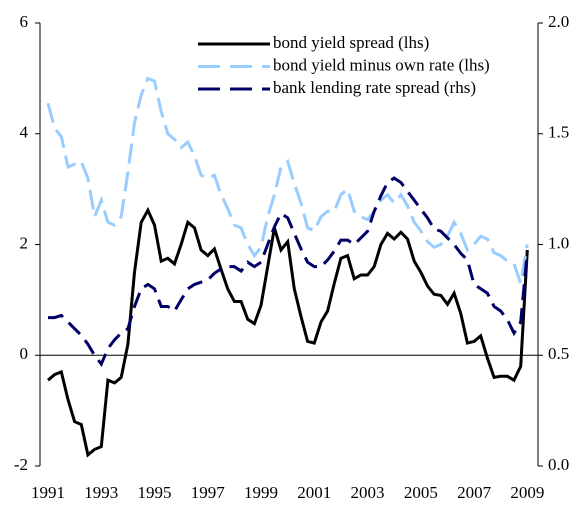  What do you see at coordinates (314, 492) in the screenshot?
I see `x-tick-label: 2001` at bounding box center [314, 492].